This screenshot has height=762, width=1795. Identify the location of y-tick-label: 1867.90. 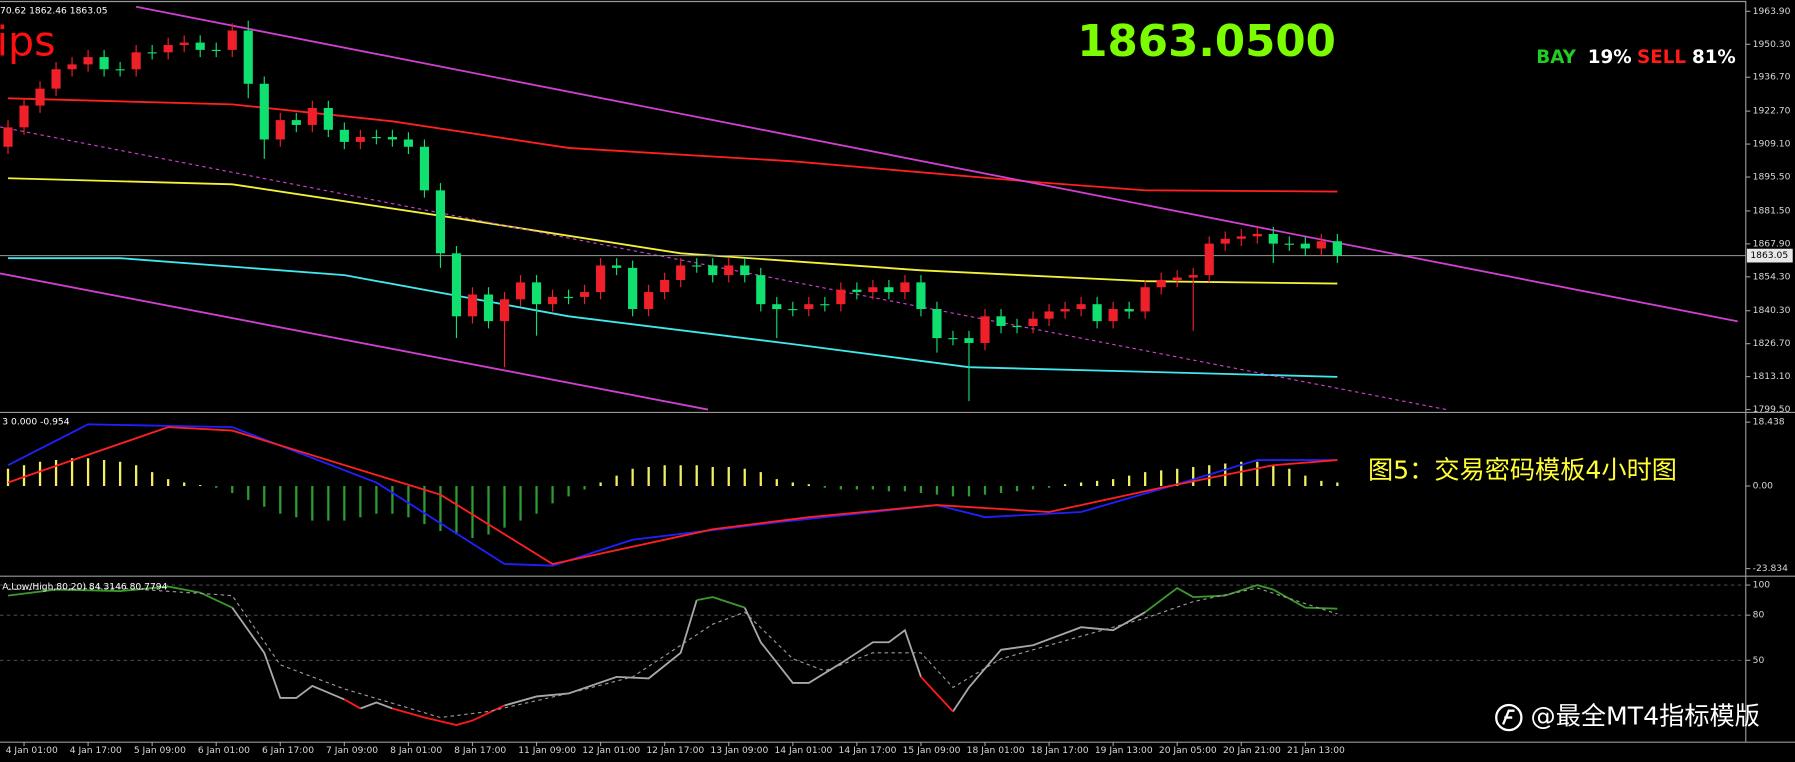
(1772, 244).